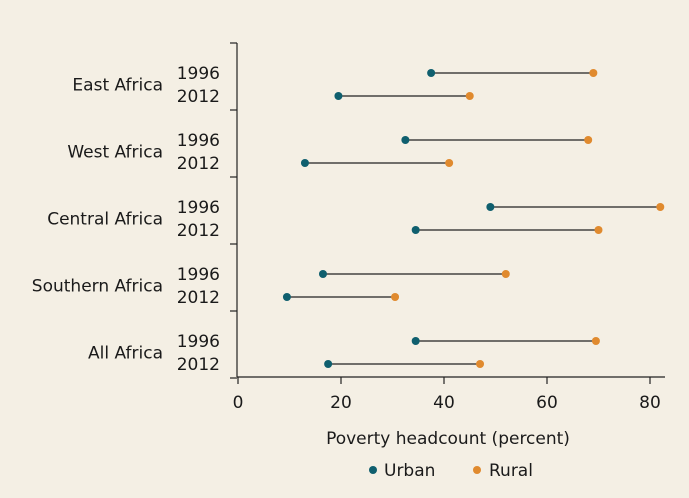  Describe the element at coordinates (547, 403) in the screenshot. I see `x-tick-label: 60` at that location.